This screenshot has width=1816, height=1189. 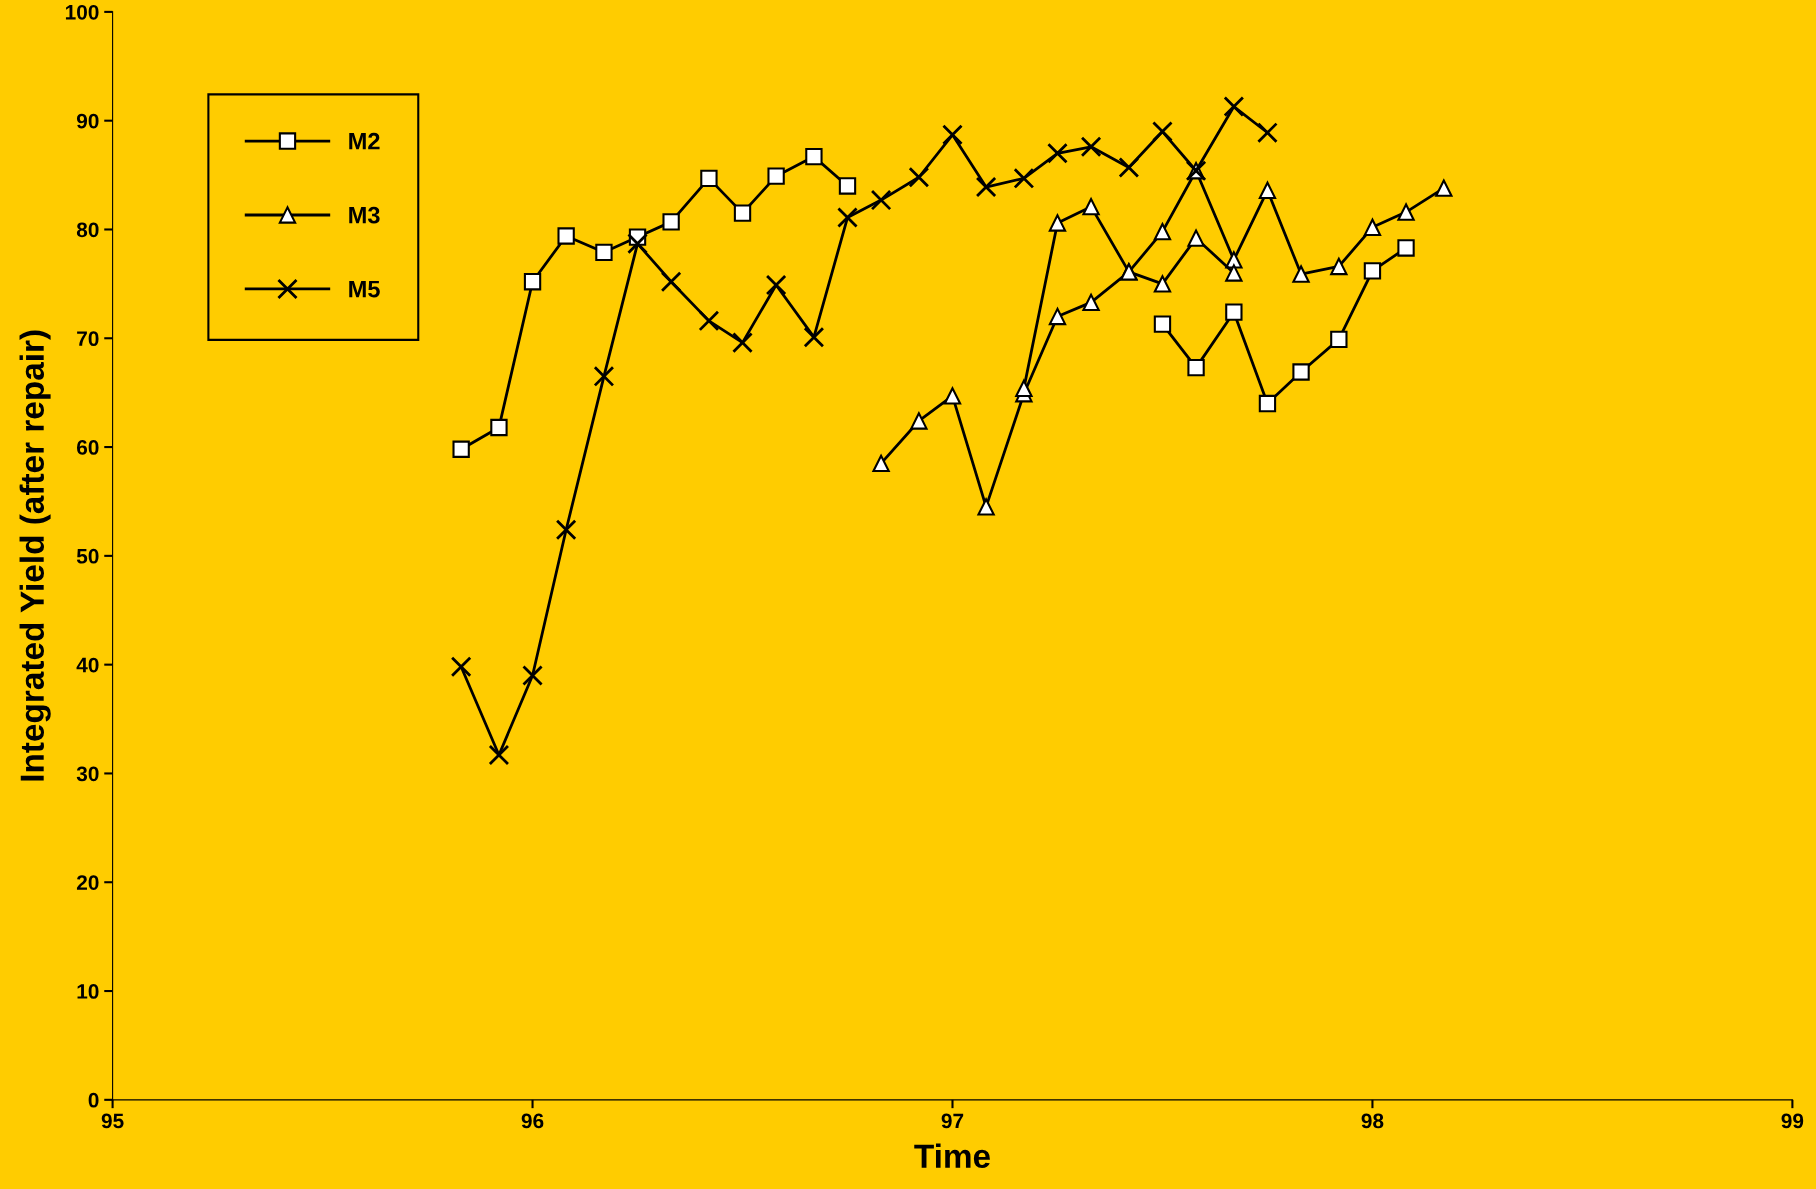 What do you see at coordinates (364, 215) in the screenshot?
I see `legend-label: M3` at bounding box center [364, 215].